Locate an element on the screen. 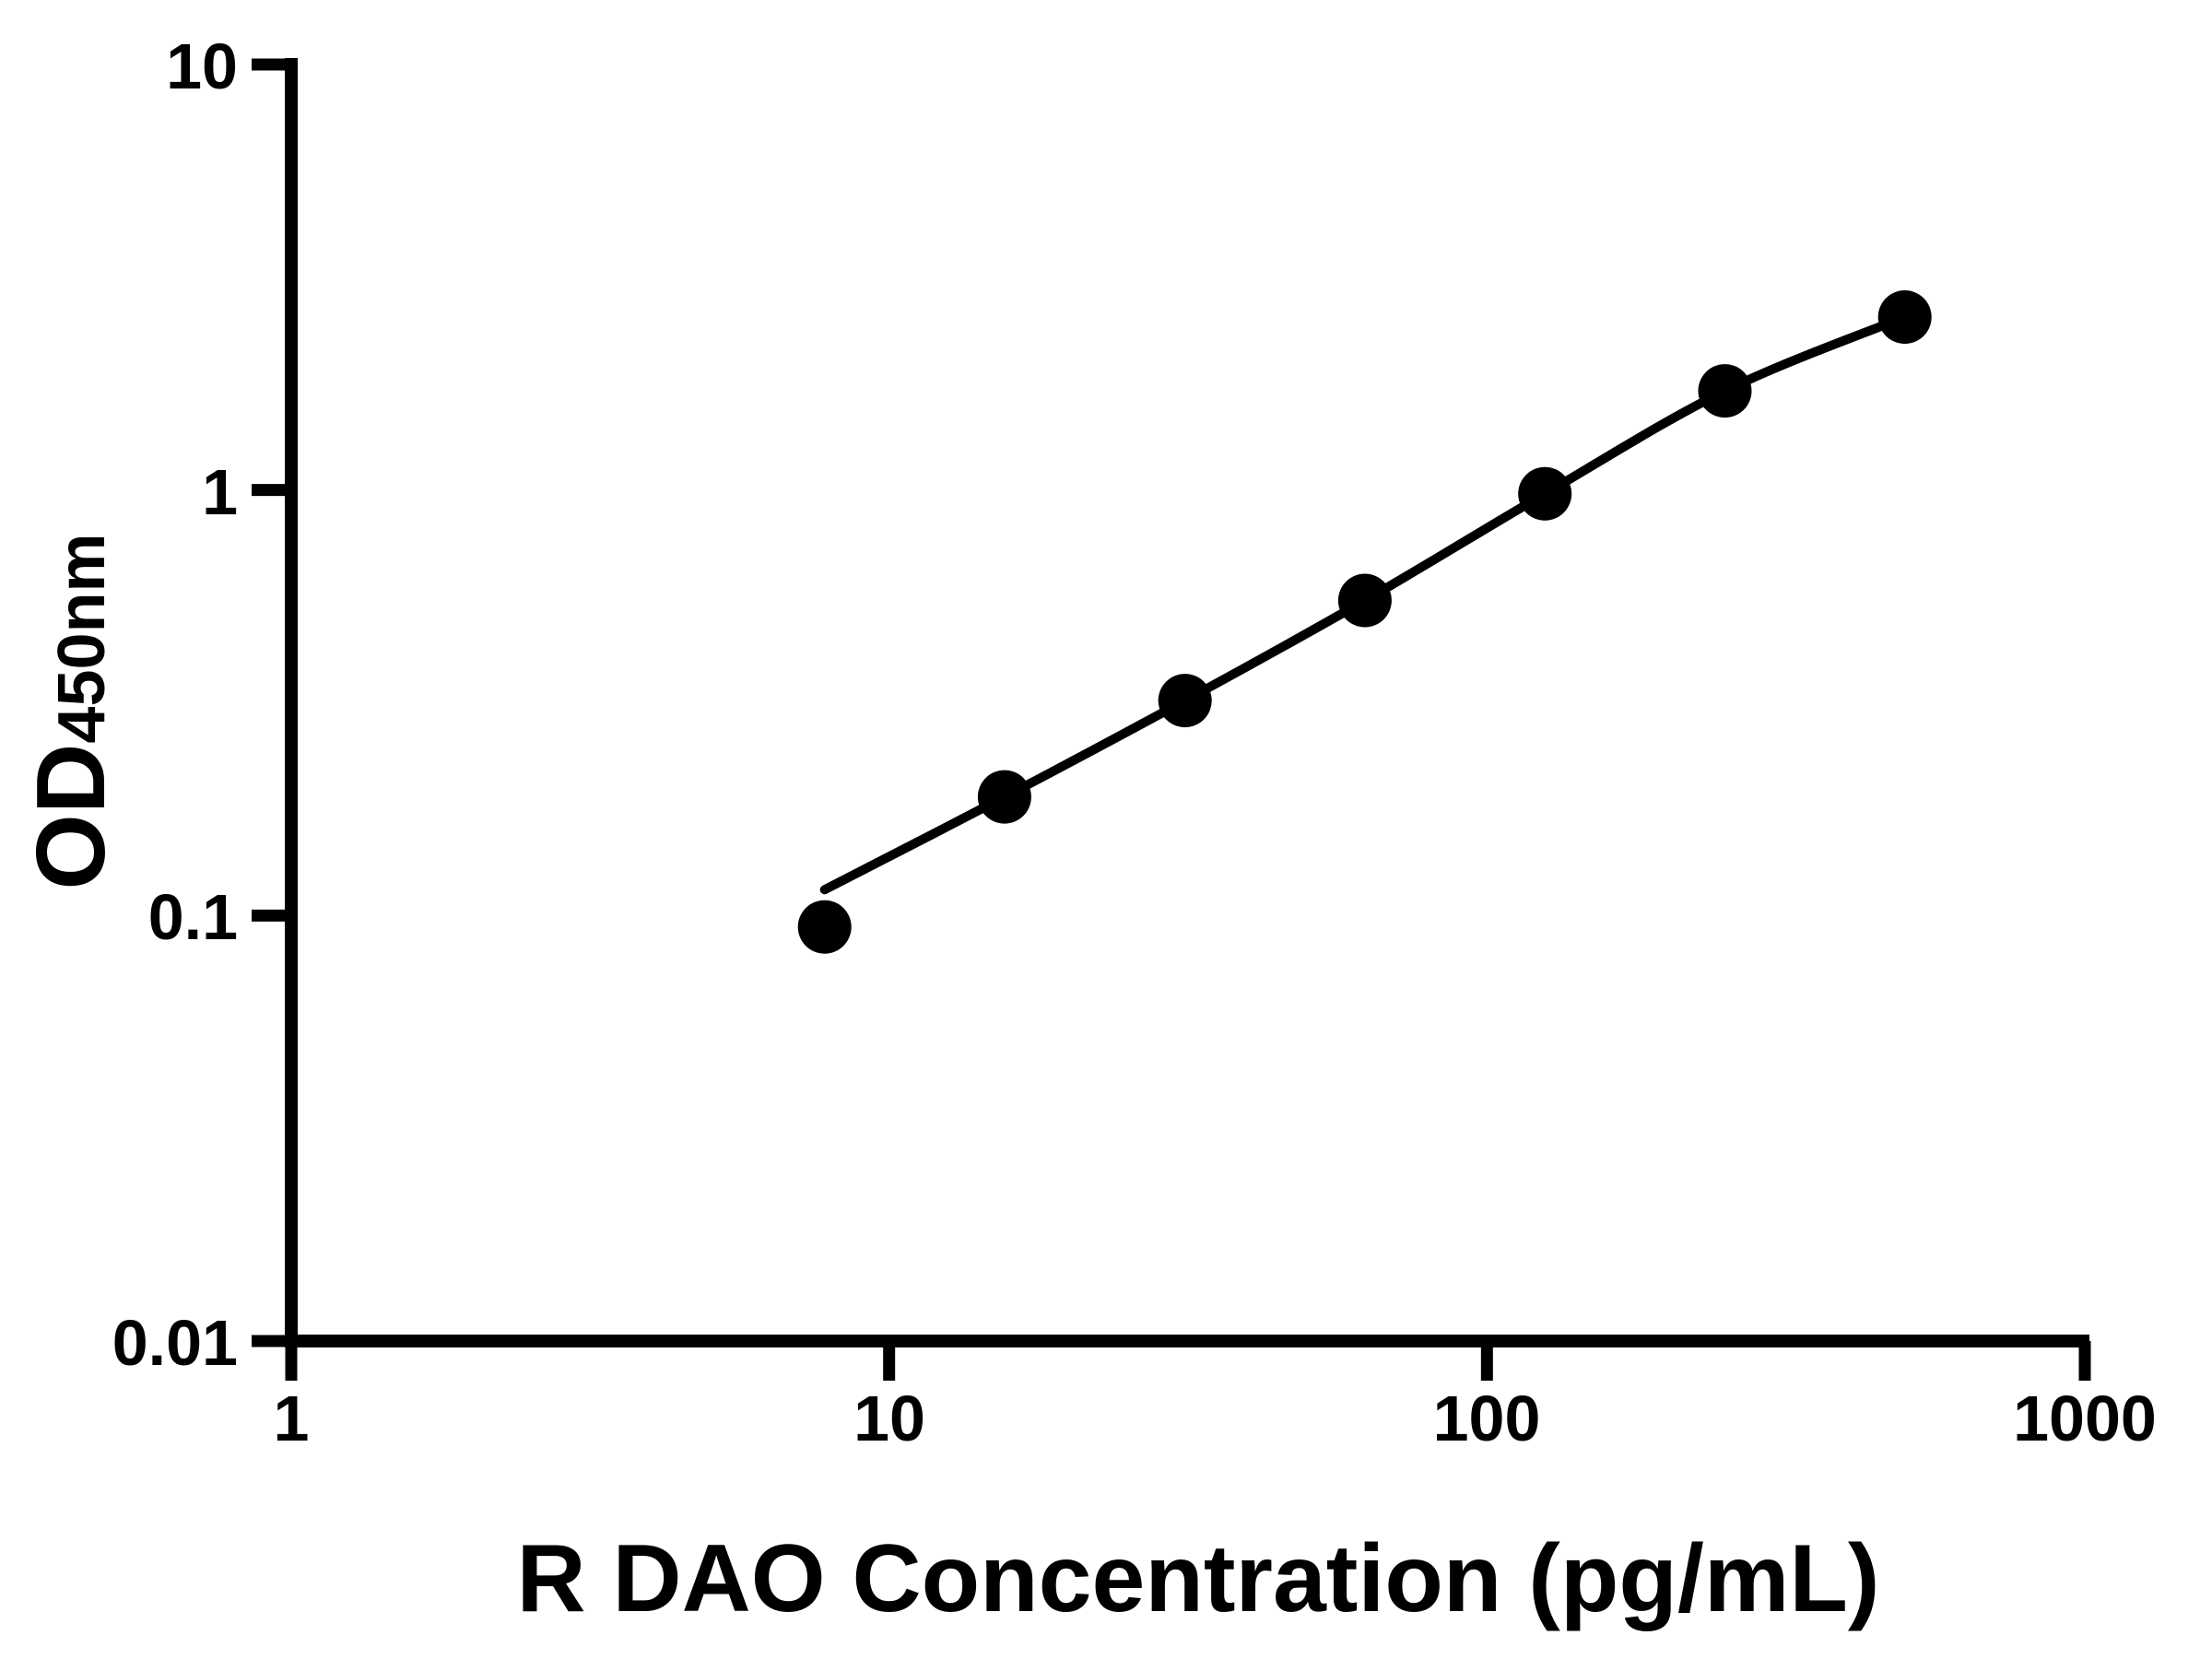  x-tick-label-10: 10 is located at coordinates (889, 1418).